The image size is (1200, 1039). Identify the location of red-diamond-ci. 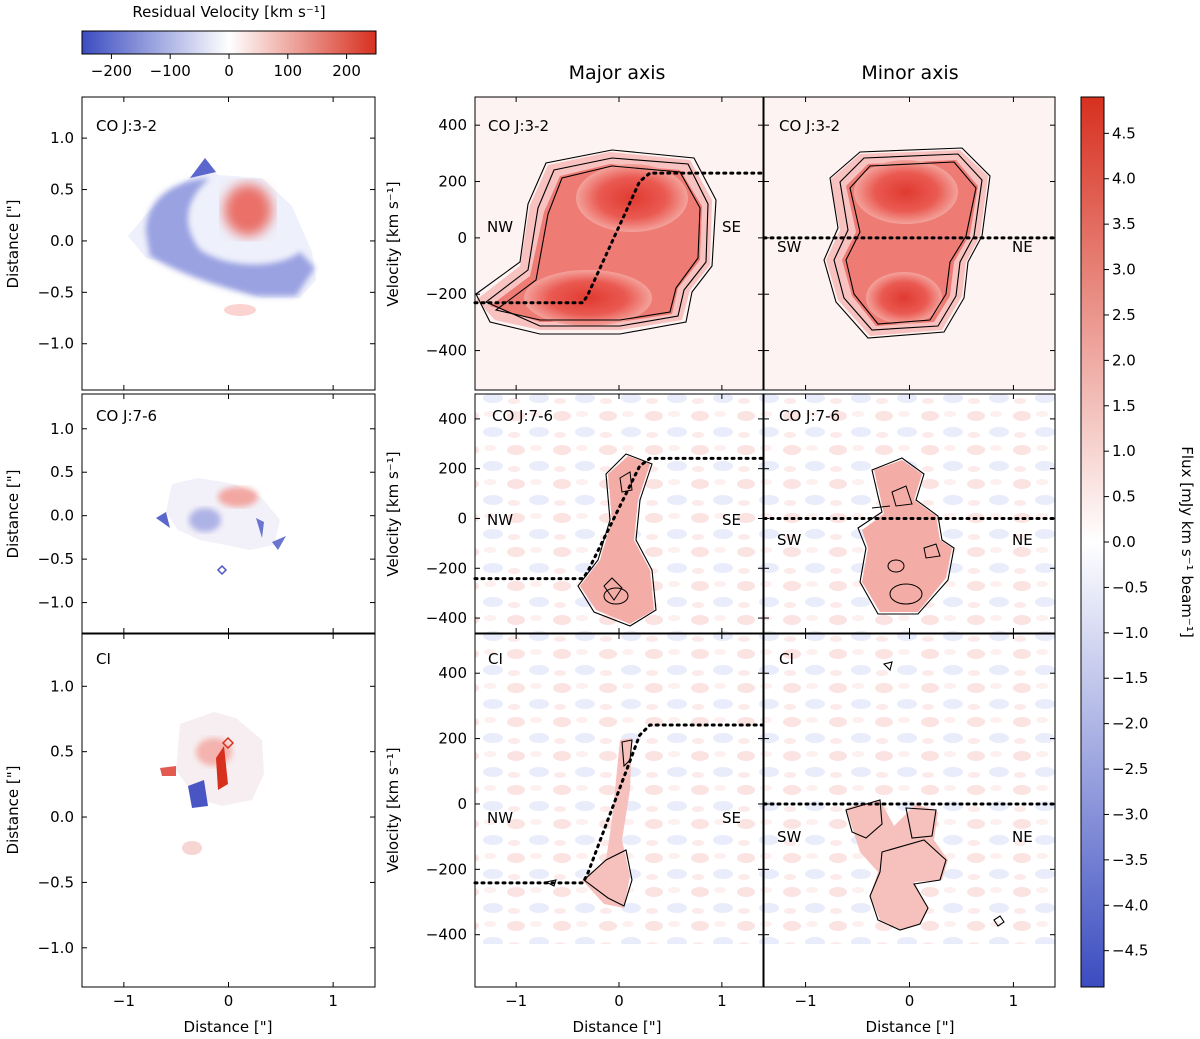
(228, 743).